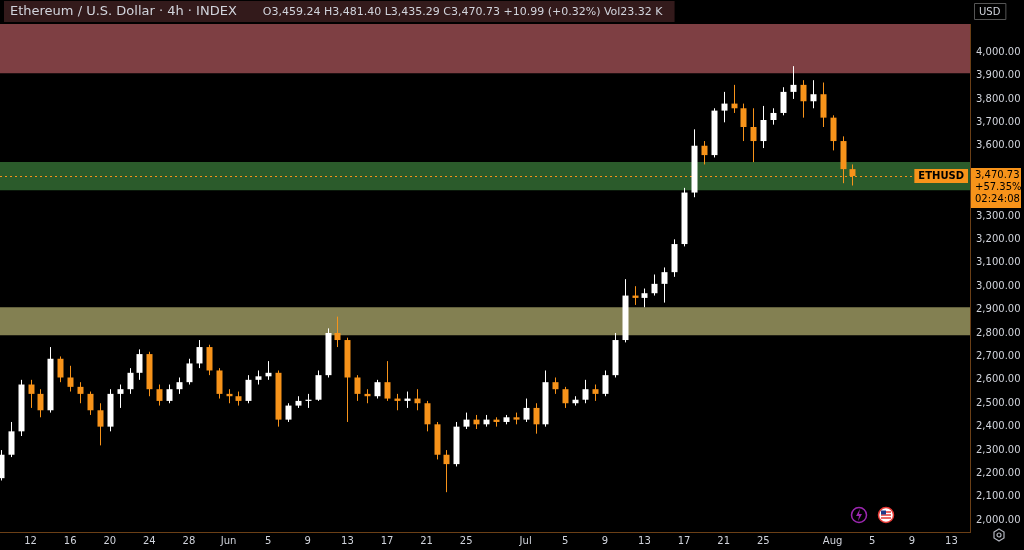 This screenshot has width=1024, height=550. I want to click on x-tick-label: Aug, so click(832, 540).